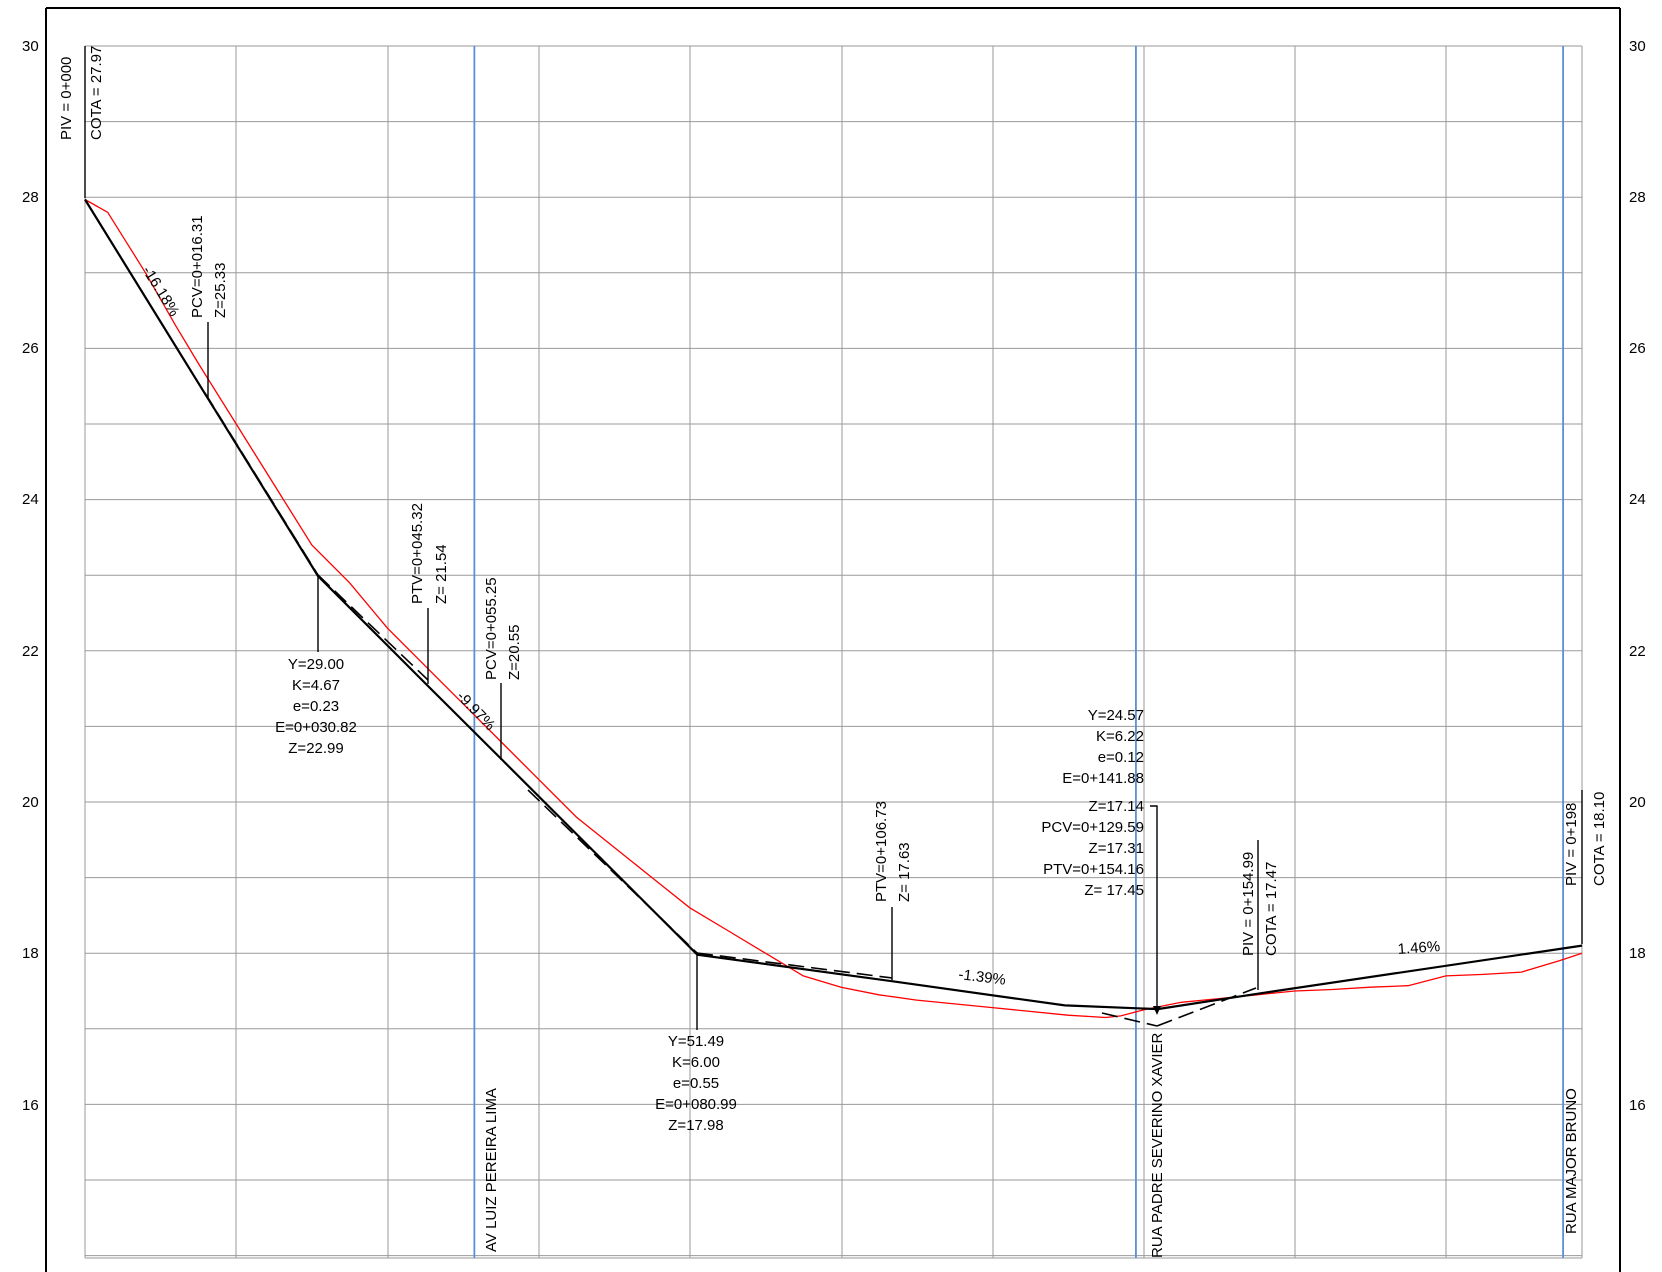 This screenshot has width=1662, height=1272. Describe the element at coordinates (1116, 806) in the screenshot. I see `curve-line: Z=17.14` at that location.